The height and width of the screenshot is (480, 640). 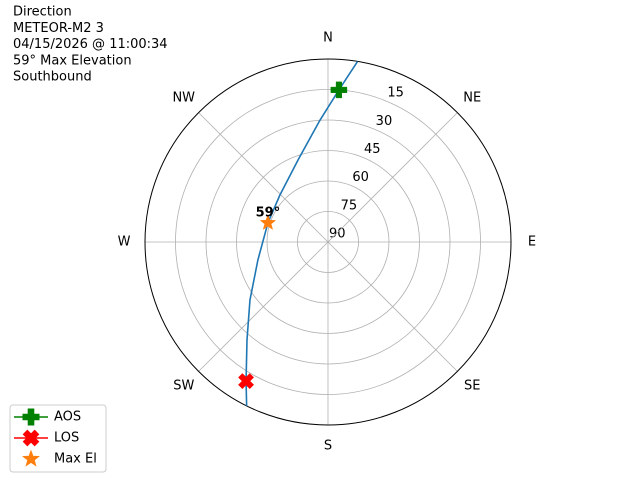 What do you see at coordinates (532, 242) in the screenshot?
I see `theta-tick-label: E` at bounding box center [532, 242].